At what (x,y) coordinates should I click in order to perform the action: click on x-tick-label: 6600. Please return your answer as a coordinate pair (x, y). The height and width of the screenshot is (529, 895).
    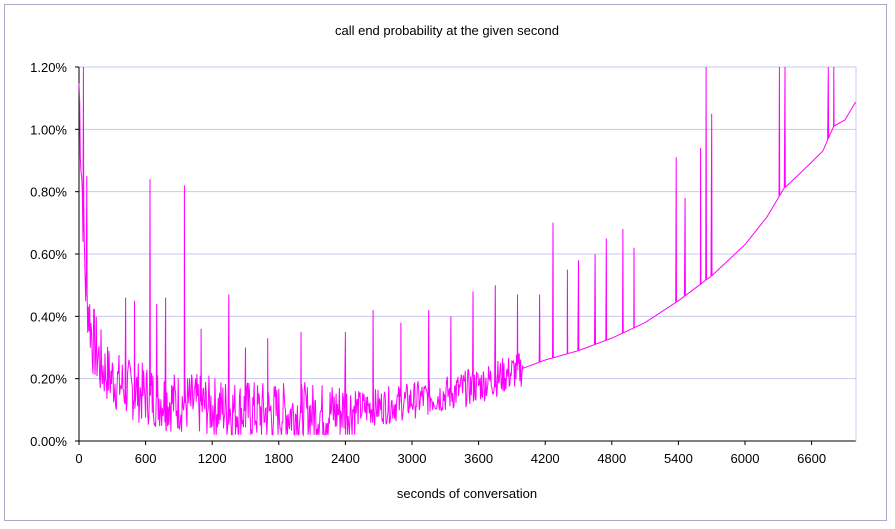
    Looking at the image, I should click on (811, 458).